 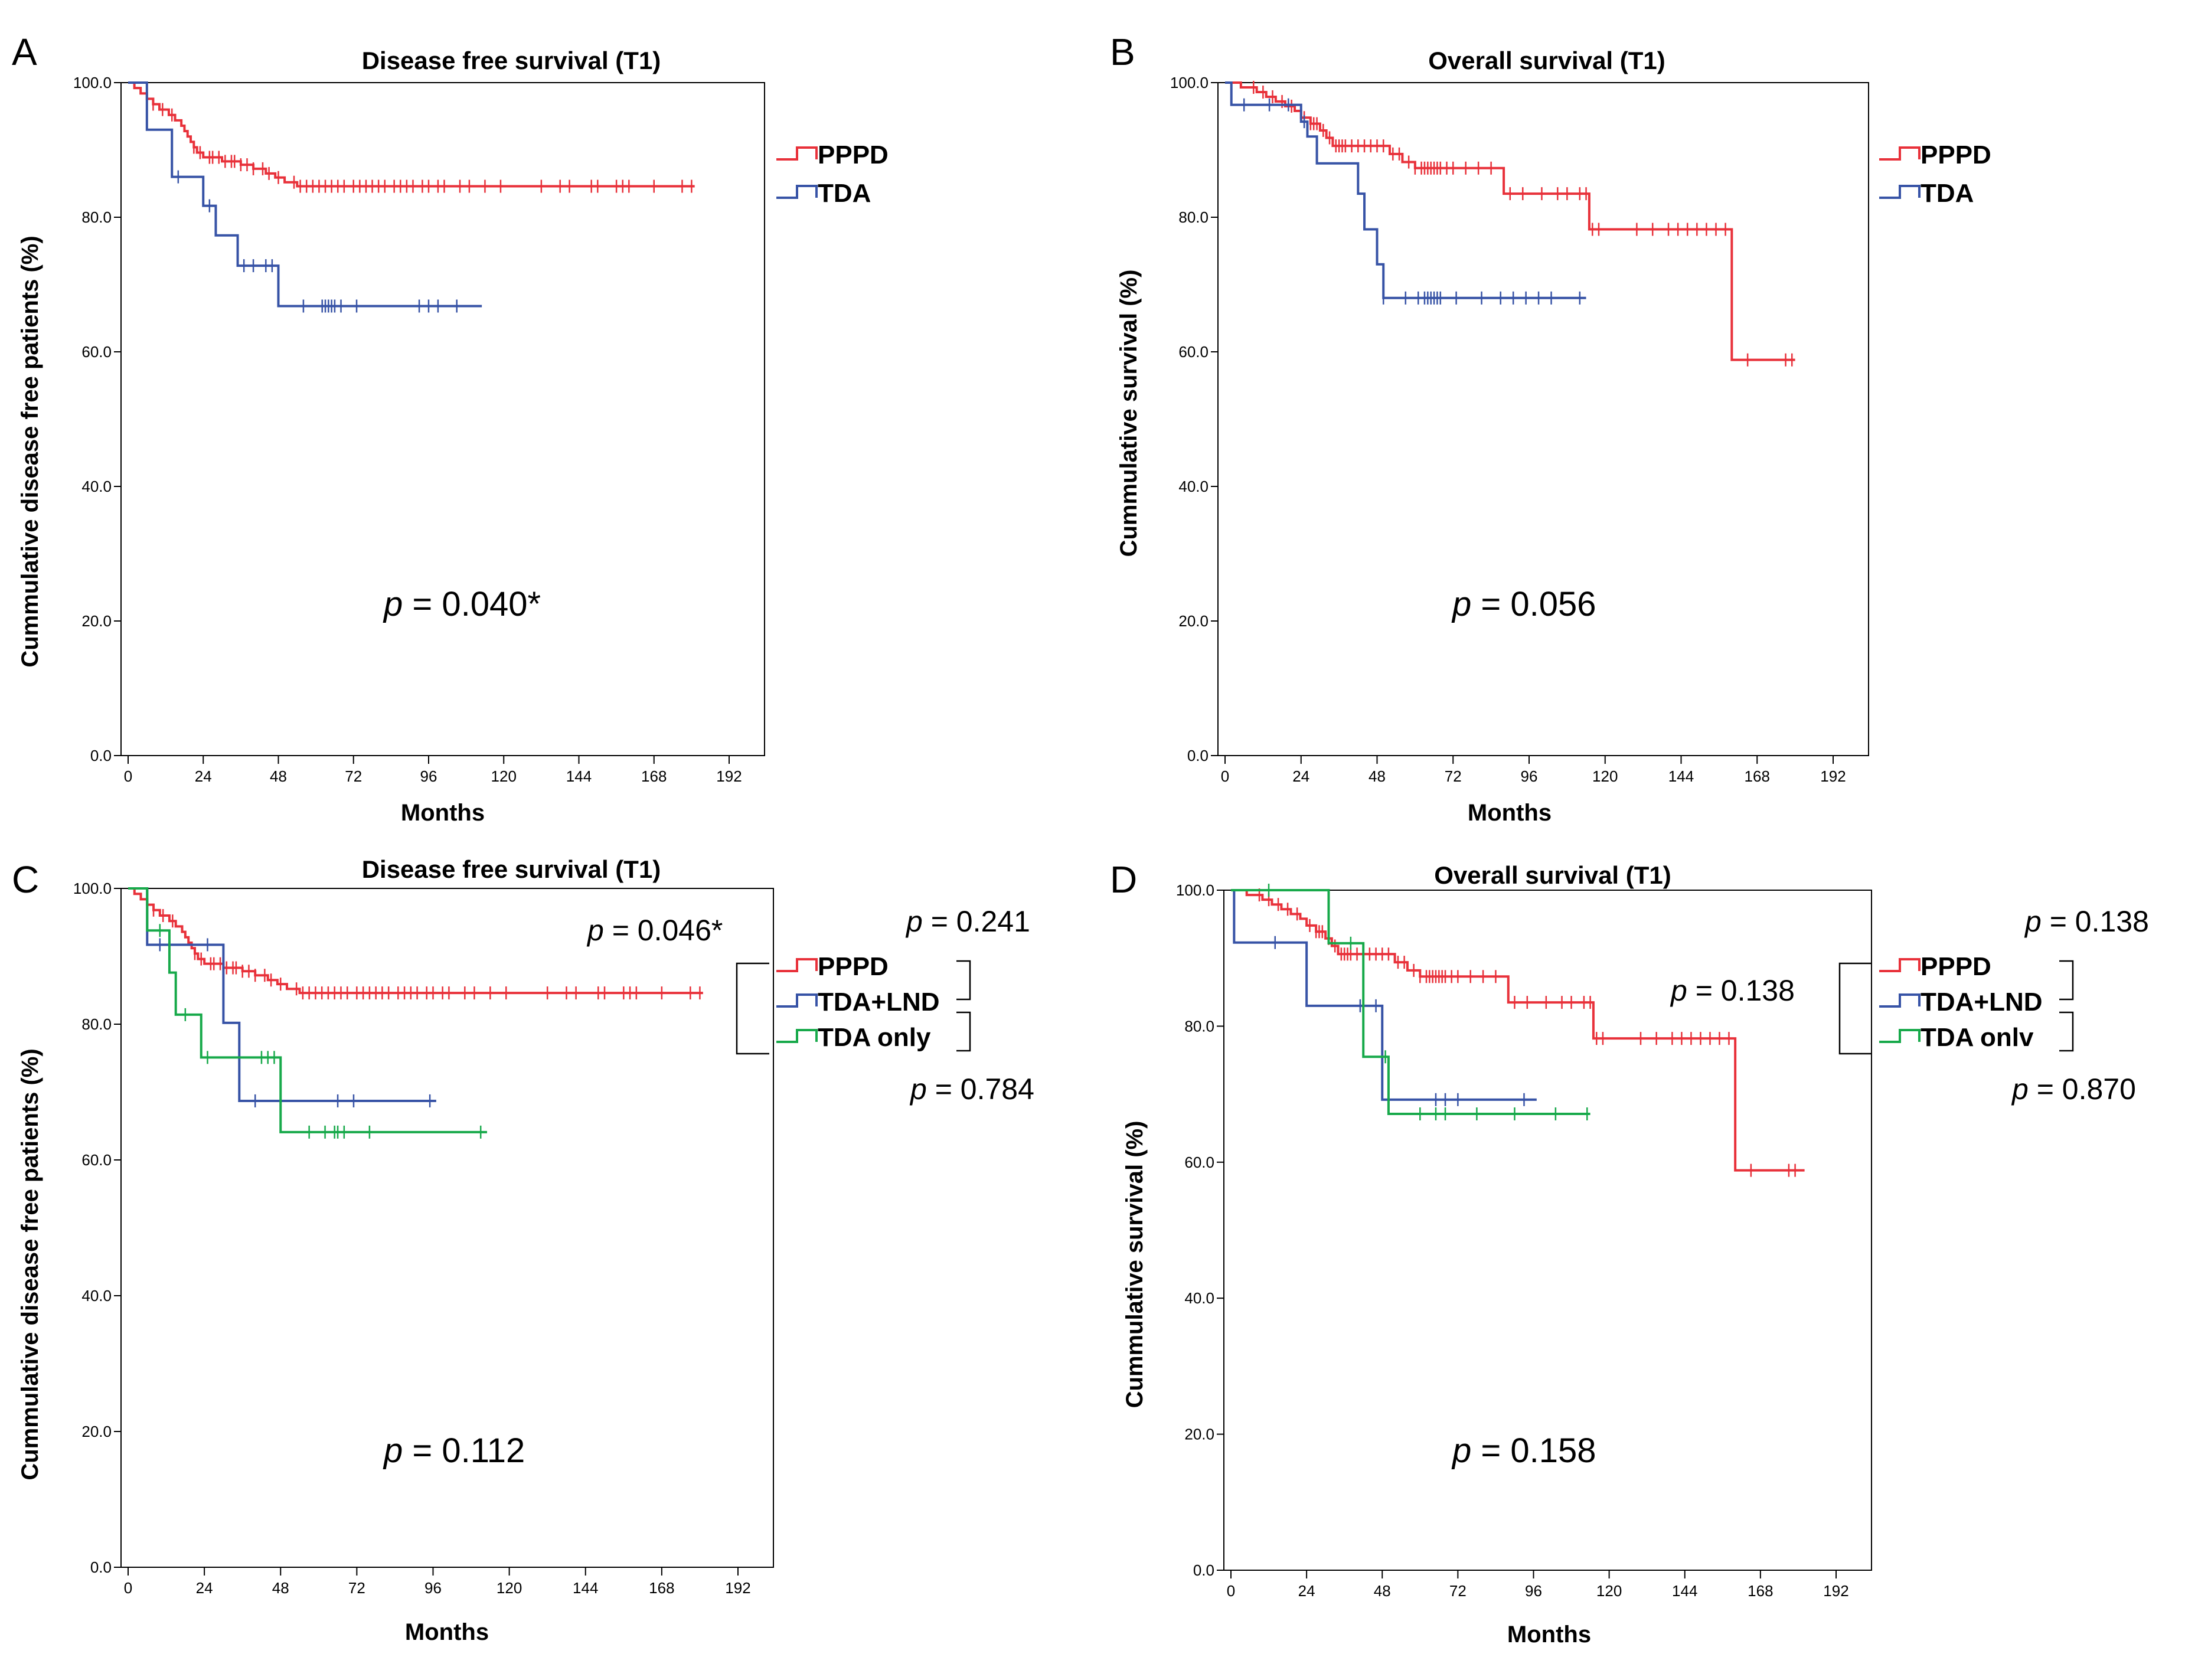 I want to click on xtick-label-b-192: 192, so click(x=1833, y=776).